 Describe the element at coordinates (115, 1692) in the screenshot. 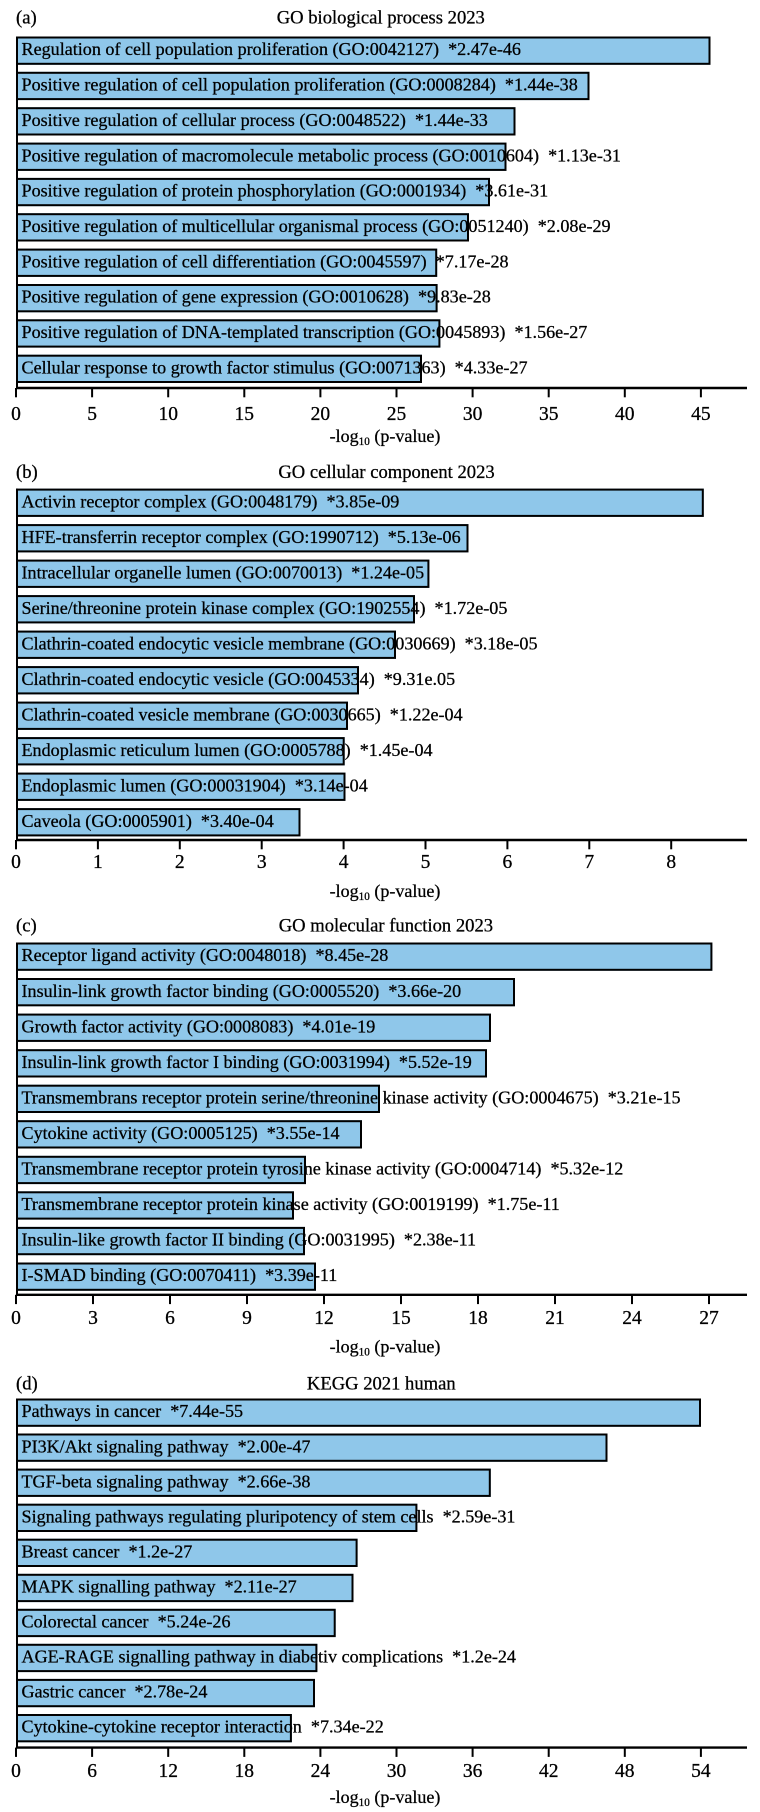

I see `svg-text: Gastric cancer *2.78e-24` at that location.